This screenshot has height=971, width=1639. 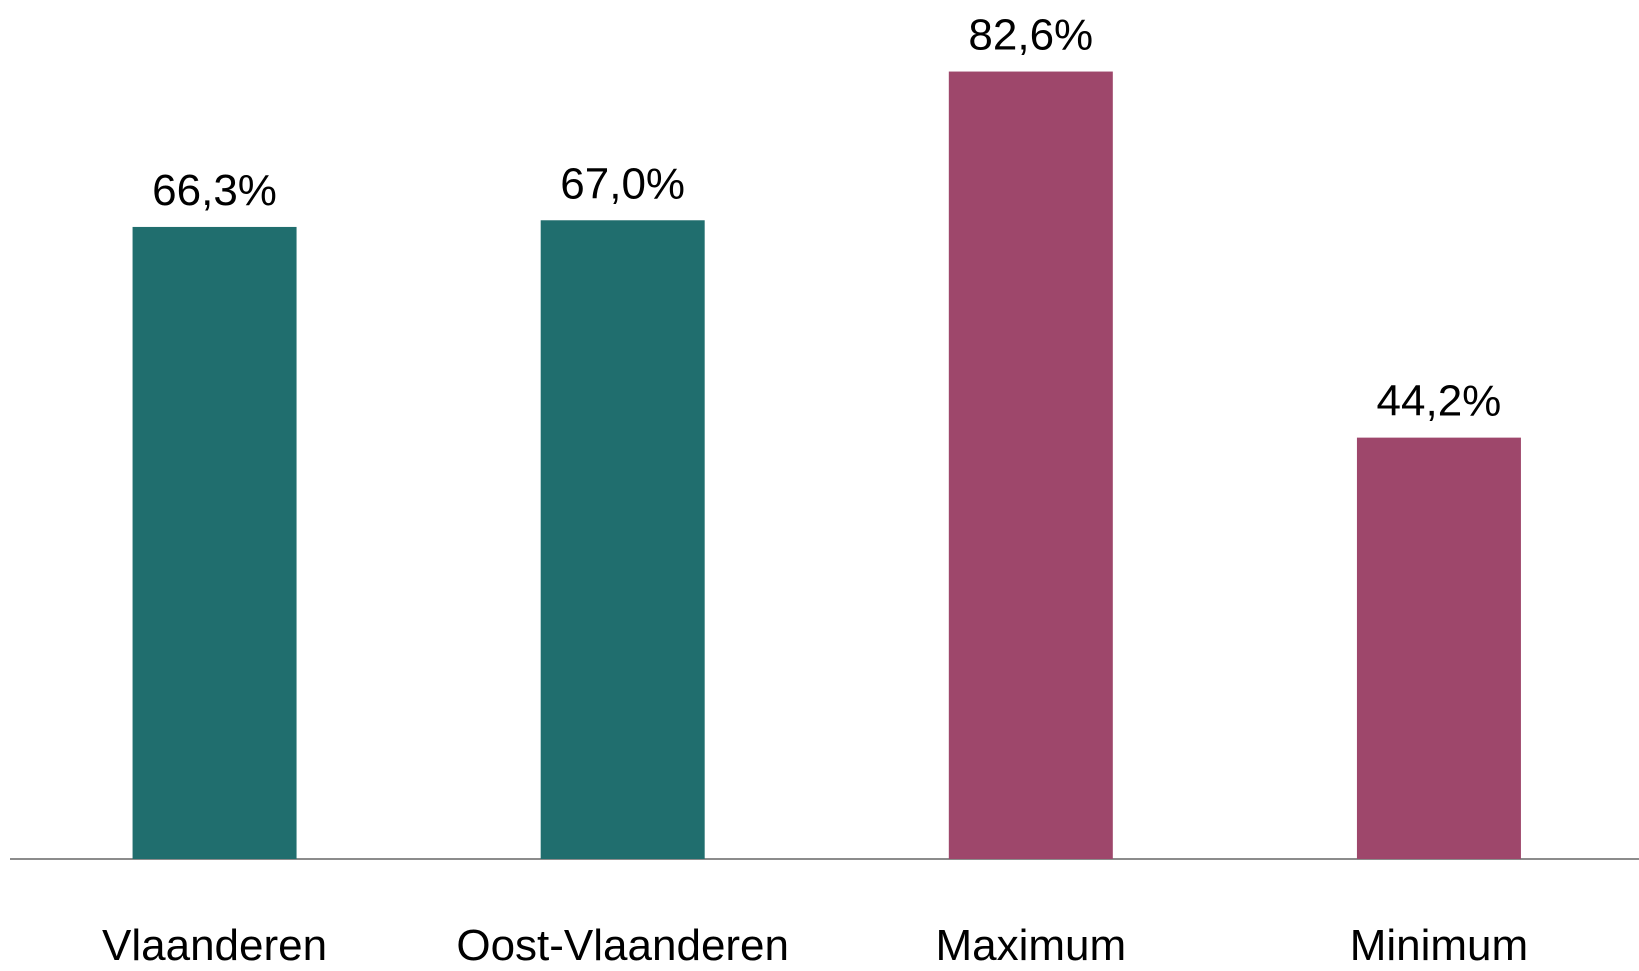 What do you see at coordinates (1439, 401) in the screenshot?
I see `data-label: 44,2%` at bounding box center [1439, 401].